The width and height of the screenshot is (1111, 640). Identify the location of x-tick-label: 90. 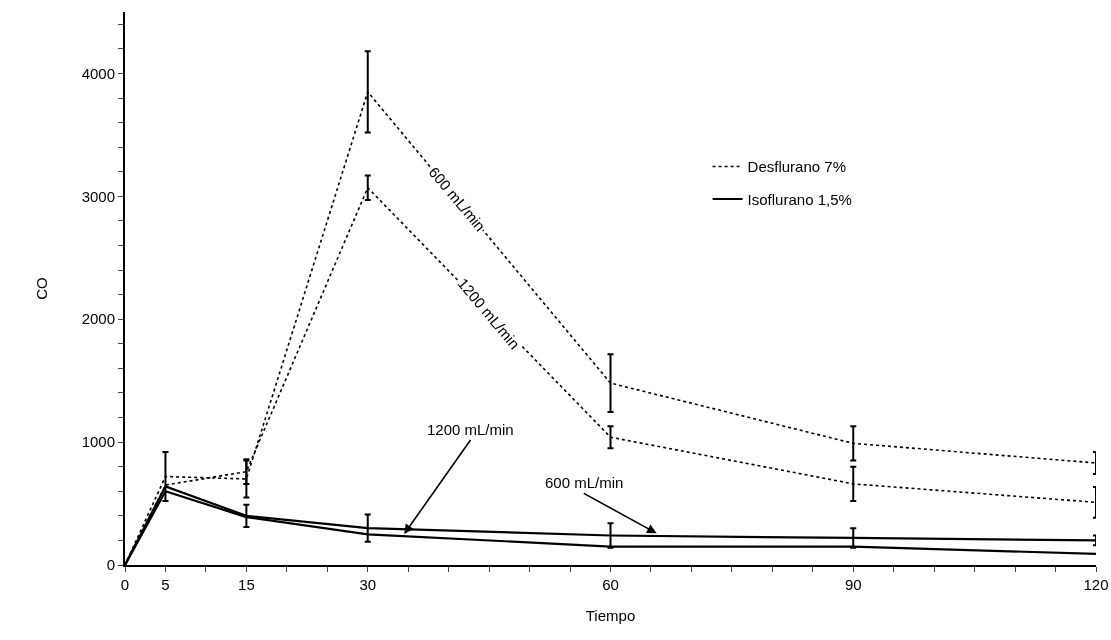
(853, 584).